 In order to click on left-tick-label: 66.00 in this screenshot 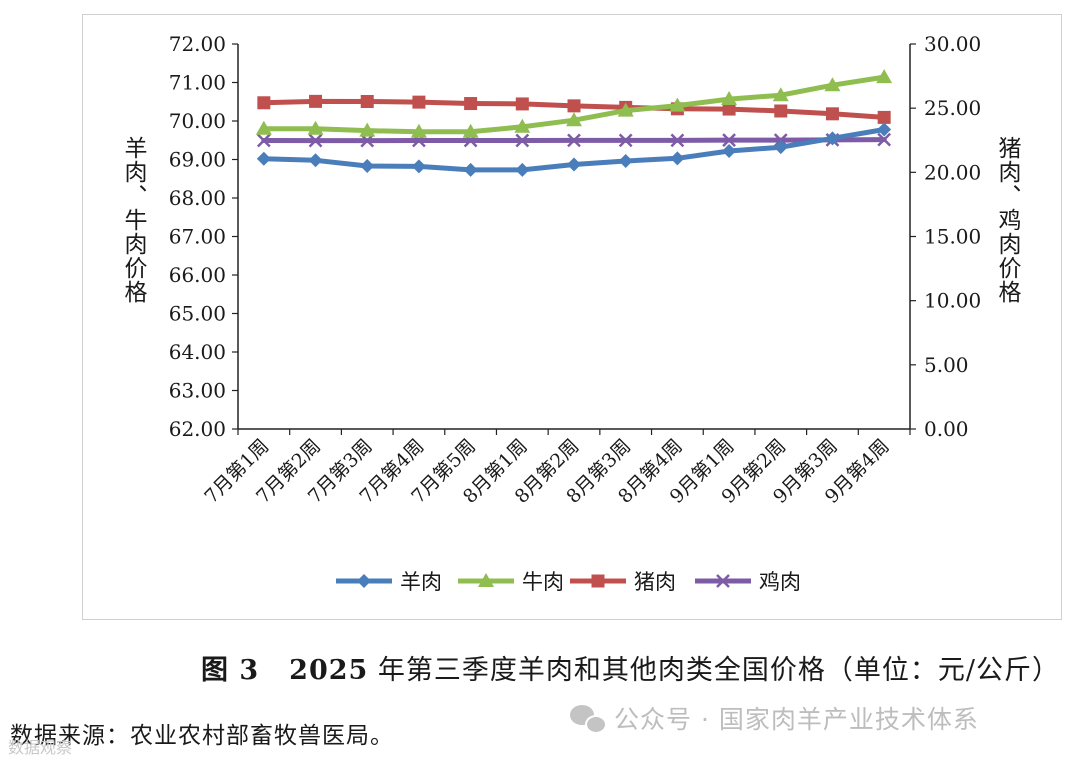, I will do `click(197, 275)`.